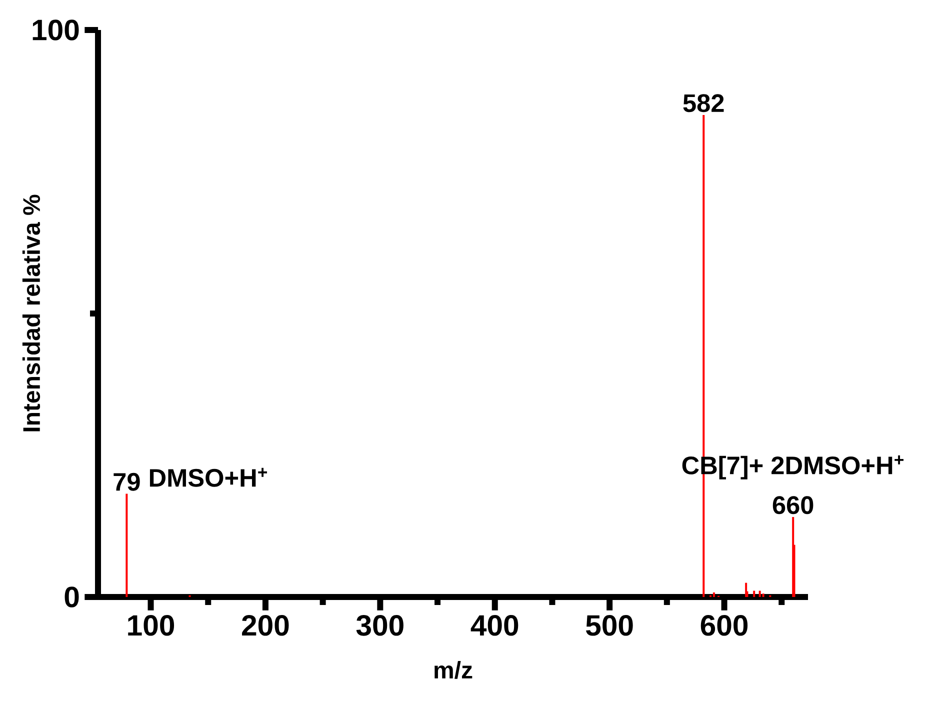 The width and height of the screenshot is (929, 702). I want to click on x-tick-label: 500, so click(609, 625).